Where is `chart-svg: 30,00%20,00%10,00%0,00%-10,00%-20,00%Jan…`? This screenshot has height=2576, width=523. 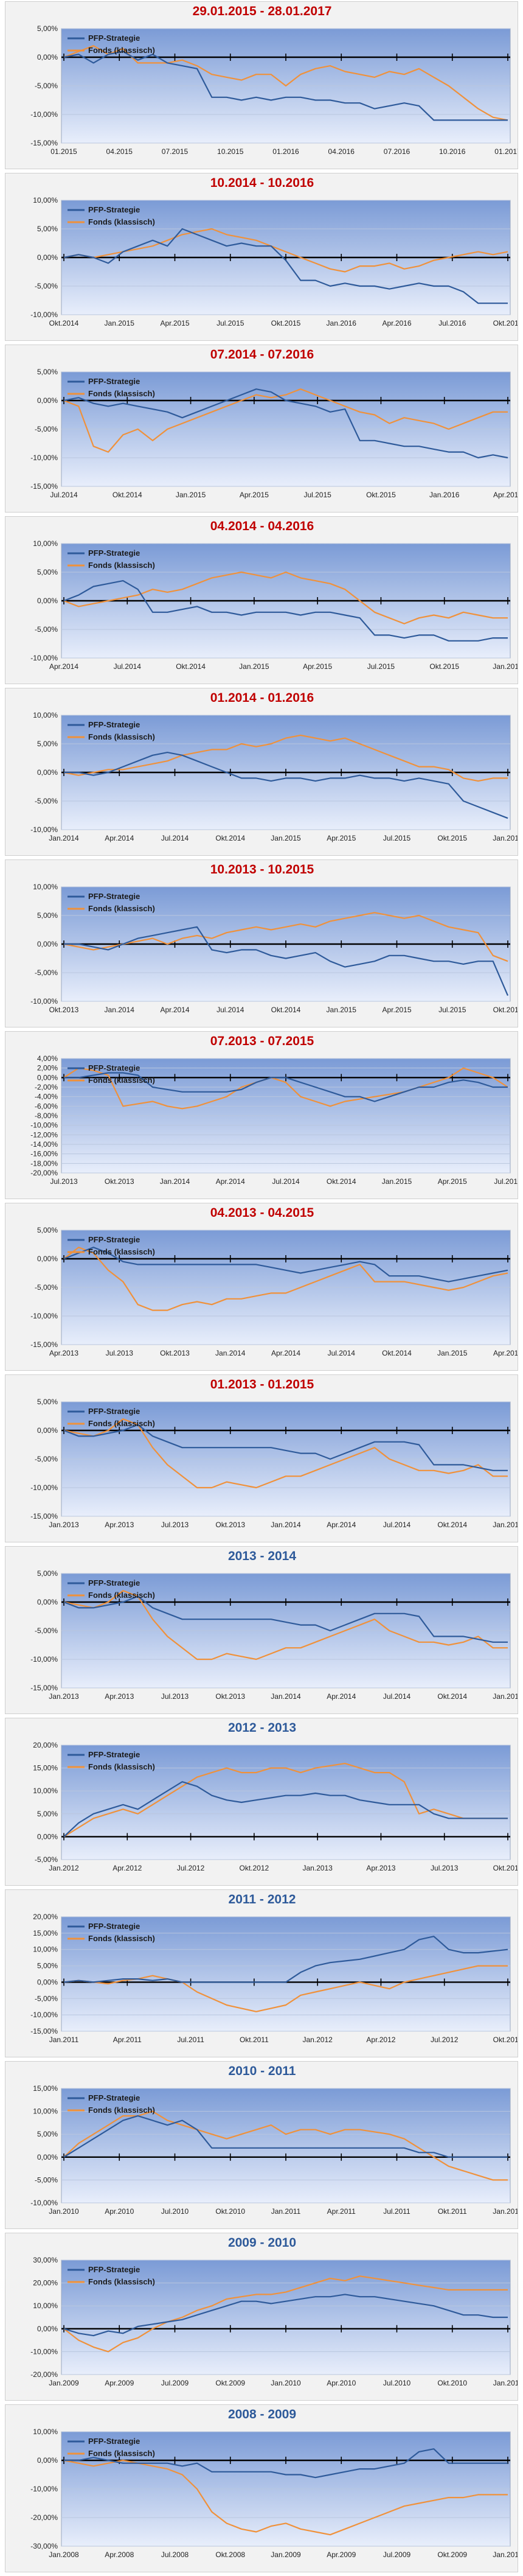
chart-svg: 30,00%20,00%10,00%0,00%-10,00%-20,00%Jan… is located at coordinates (274, 2321).